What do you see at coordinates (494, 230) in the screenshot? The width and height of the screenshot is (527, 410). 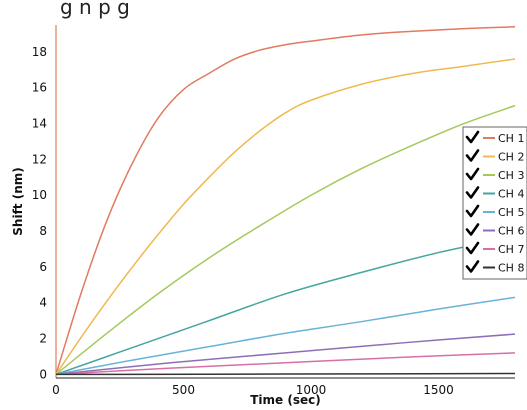 I see `legend-item-6: CH 6` at bounding box center [494, 230].